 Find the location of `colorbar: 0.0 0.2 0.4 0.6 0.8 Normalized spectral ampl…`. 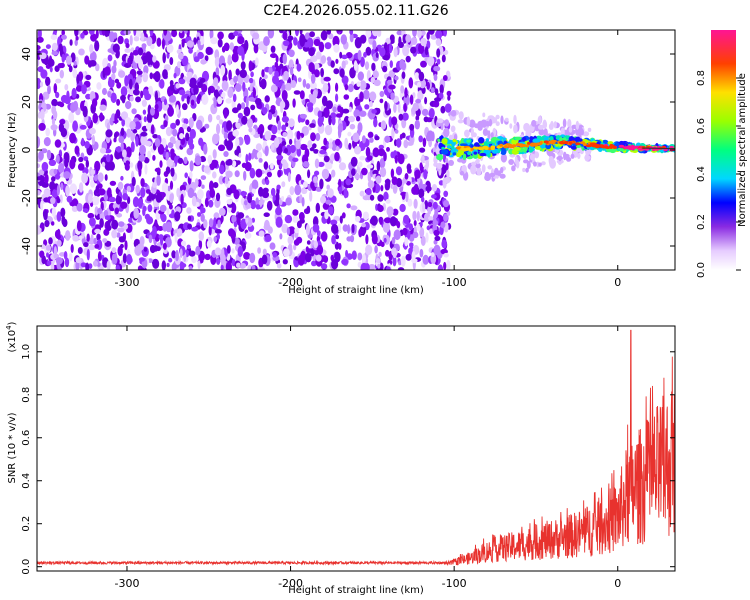

colorbar: 0.0 0.2 0.4 0.6 0.8 Normalized spectral ampl… is located at coordinates (722, 154).